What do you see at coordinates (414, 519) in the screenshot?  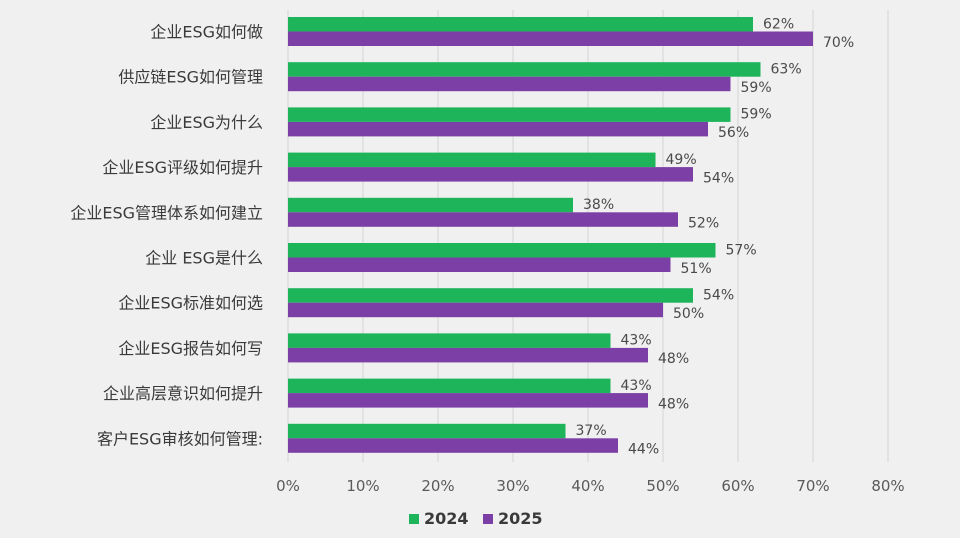 I see `legend-swatch-2024` at bounding box center [414, 519].